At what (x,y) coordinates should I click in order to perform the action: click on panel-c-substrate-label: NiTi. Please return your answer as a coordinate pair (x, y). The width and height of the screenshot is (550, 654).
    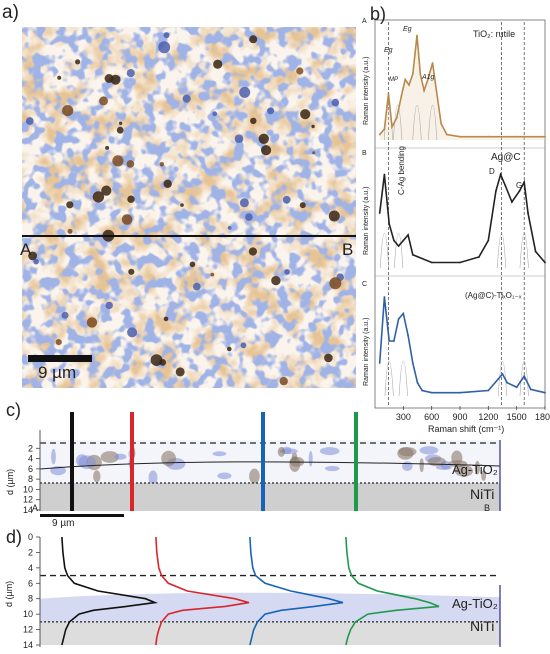
    Looking at the image, I should click on (482, 494).